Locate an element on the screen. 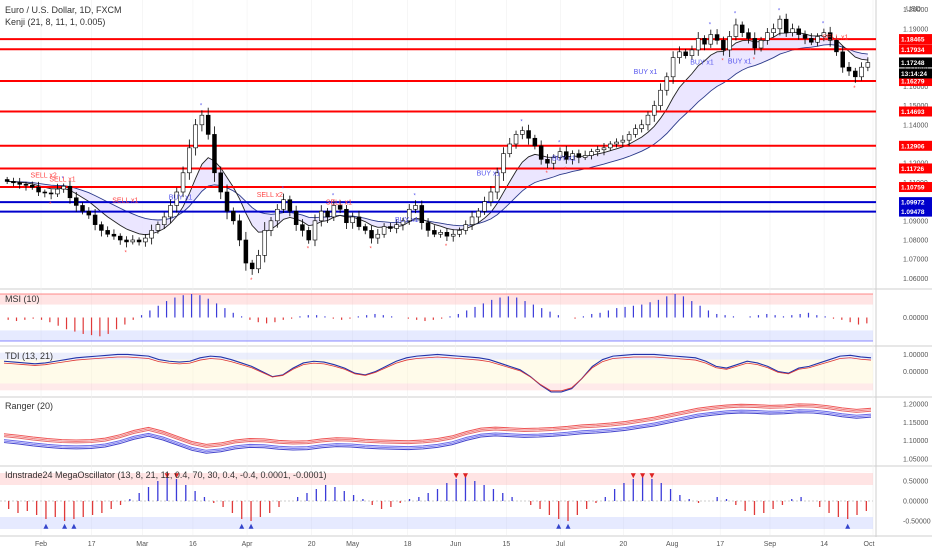 This screenshot has width=932, height=555. tdi-upper-zone is located at coordinates (436, 356).